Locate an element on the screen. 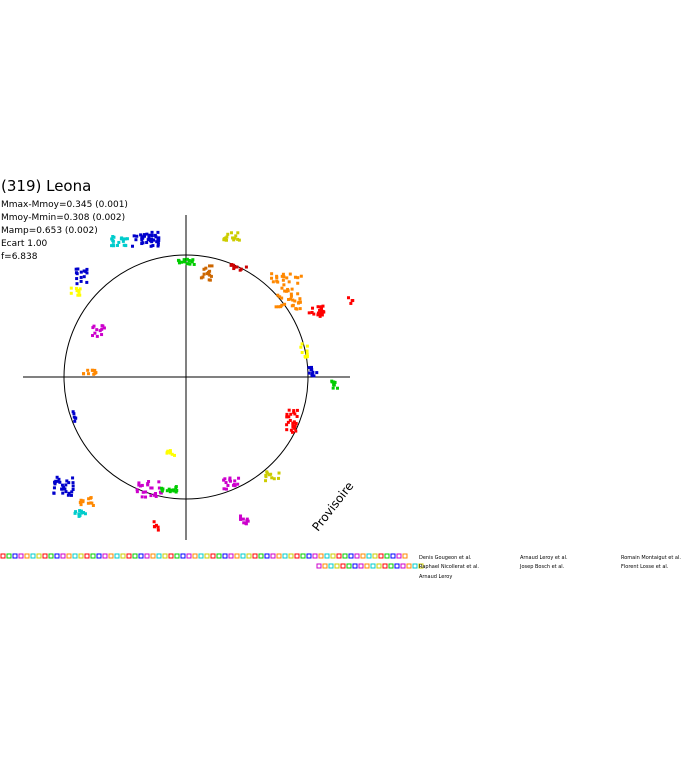 The height and width of the screenshot is (768, 688). legend-entry: Raphael Nicollerat et al. is located at coordinates (449, 567).